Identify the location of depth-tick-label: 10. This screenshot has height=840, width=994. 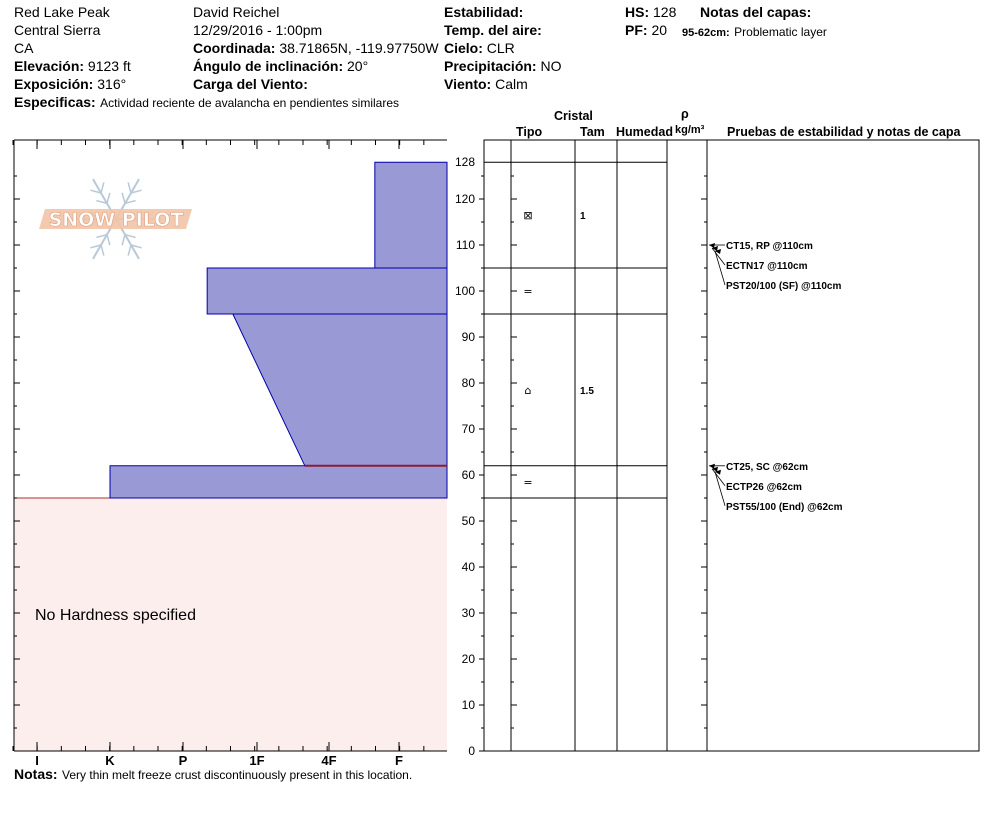
(469, 705).